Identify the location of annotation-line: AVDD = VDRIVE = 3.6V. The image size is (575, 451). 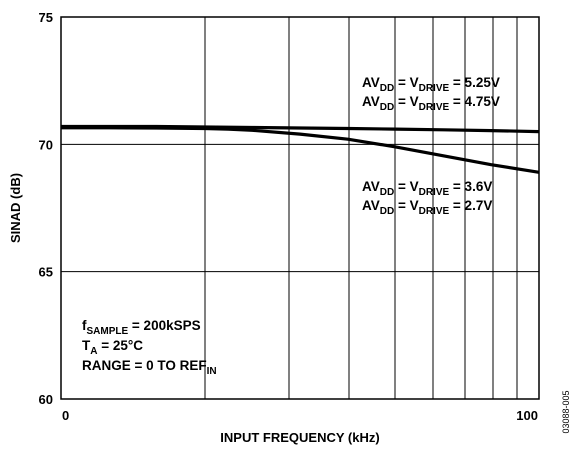
(427, 188).